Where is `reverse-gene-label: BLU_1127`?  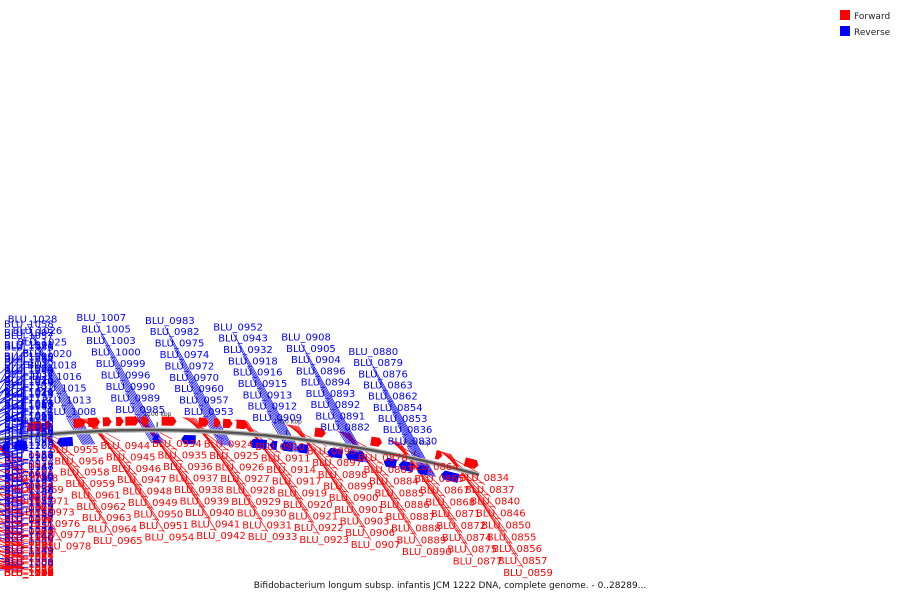 reverse-gene-label: BLU_1127 is located at coordinates (29, 458).